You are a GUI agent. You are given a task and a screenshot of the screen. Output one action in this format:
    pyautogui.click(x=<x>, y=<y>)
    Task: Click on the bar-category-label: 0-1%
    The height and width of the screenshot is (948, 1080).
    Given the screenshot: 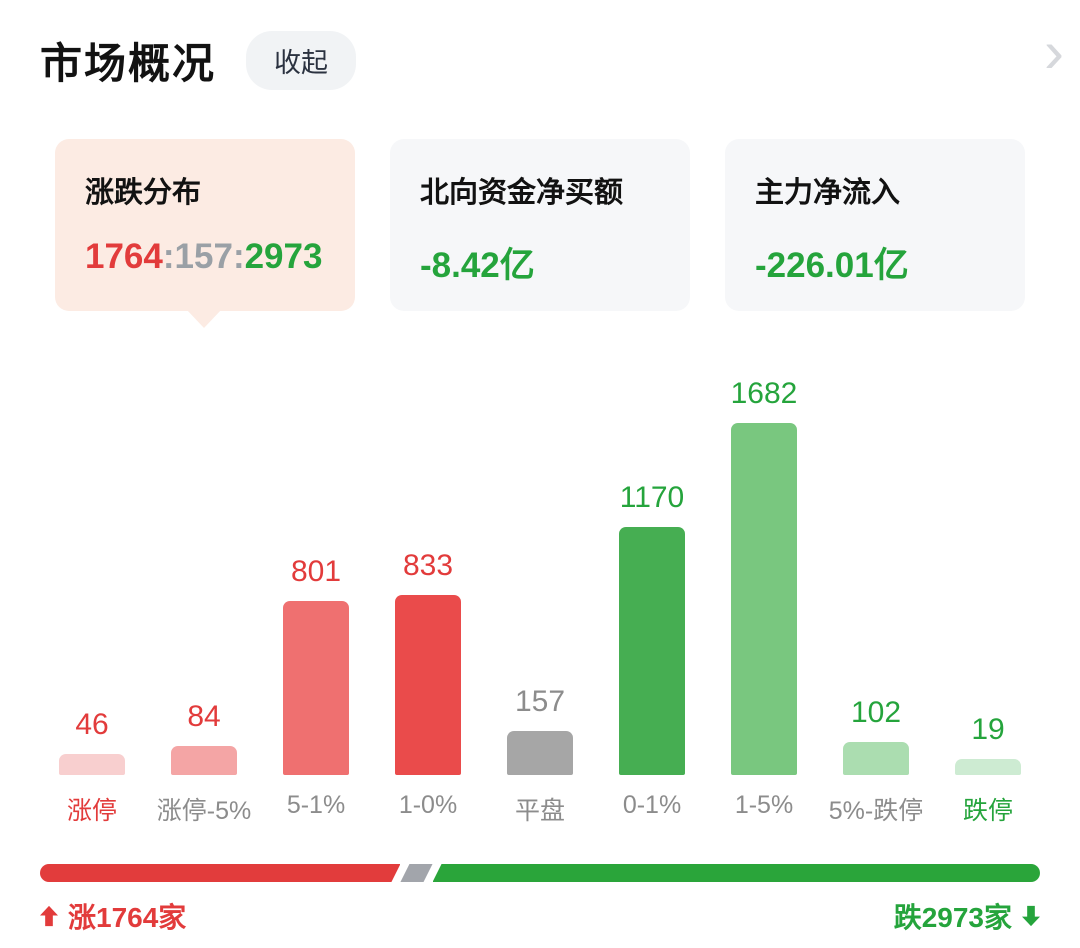 What is the action you would take?
    pyautogui.click(x=652, y=805)
    